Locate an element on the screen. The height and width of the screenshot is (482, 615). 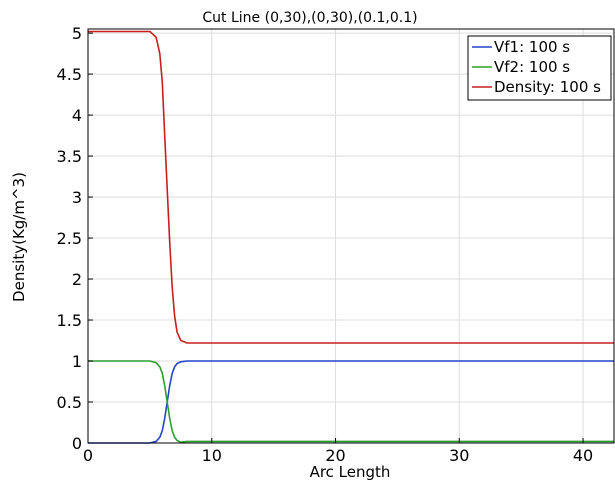
x-tick-label: 10 is located at coordinates (212, 455).